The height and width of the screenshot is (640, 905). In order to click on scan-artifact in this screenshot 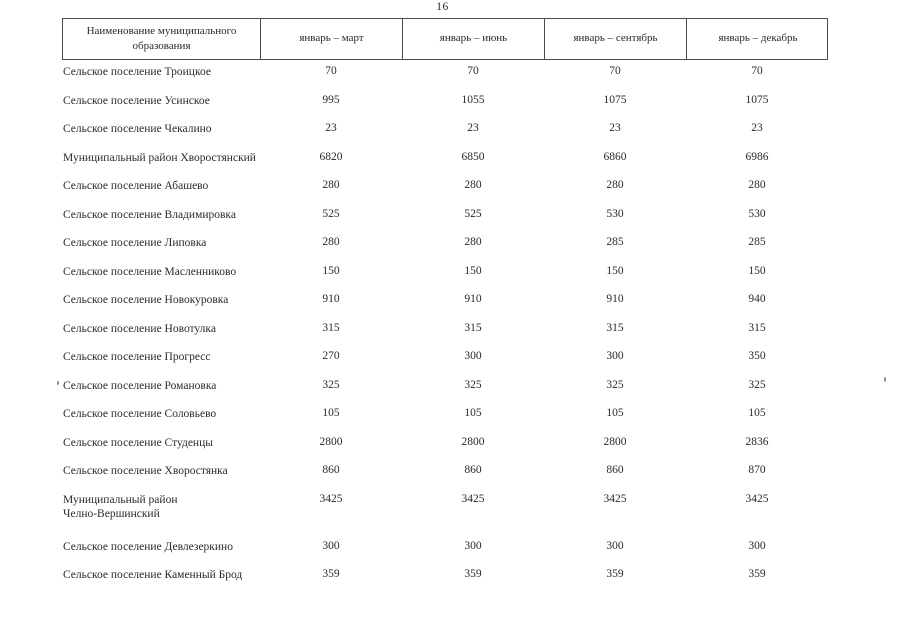, I will do `click(58, 383)`.